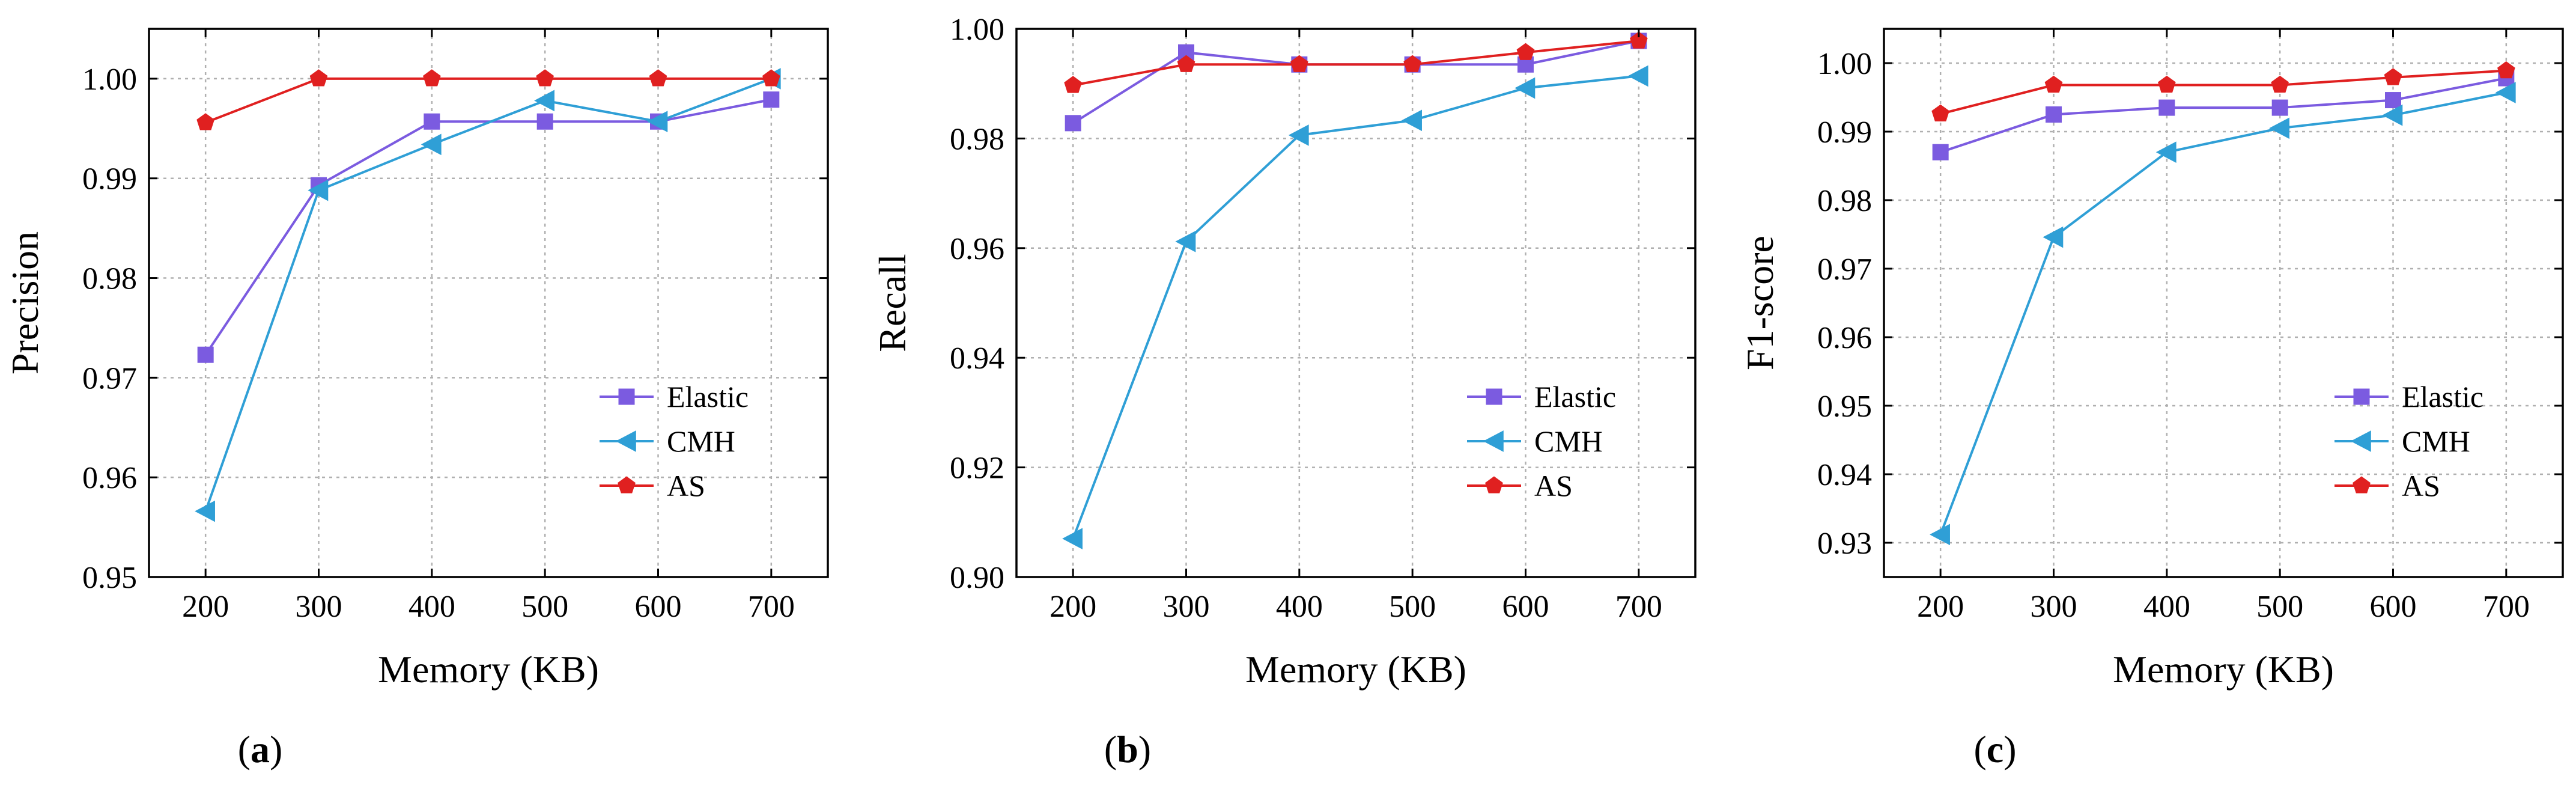 The height and width of the screenshot is (788, 2576). What do you see at coordinates (1844, 64) in the screenshot?
I see `y-tick-label: 1.00` at bounding box center [1844, 64].